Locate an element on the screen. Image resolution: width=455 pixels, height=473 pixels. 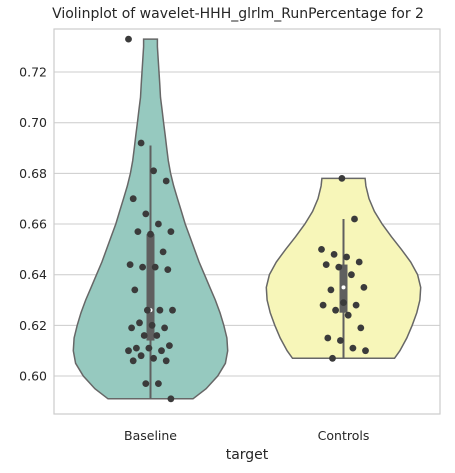
y-tick-label: 0.72 is located at coordinates (33, 72).